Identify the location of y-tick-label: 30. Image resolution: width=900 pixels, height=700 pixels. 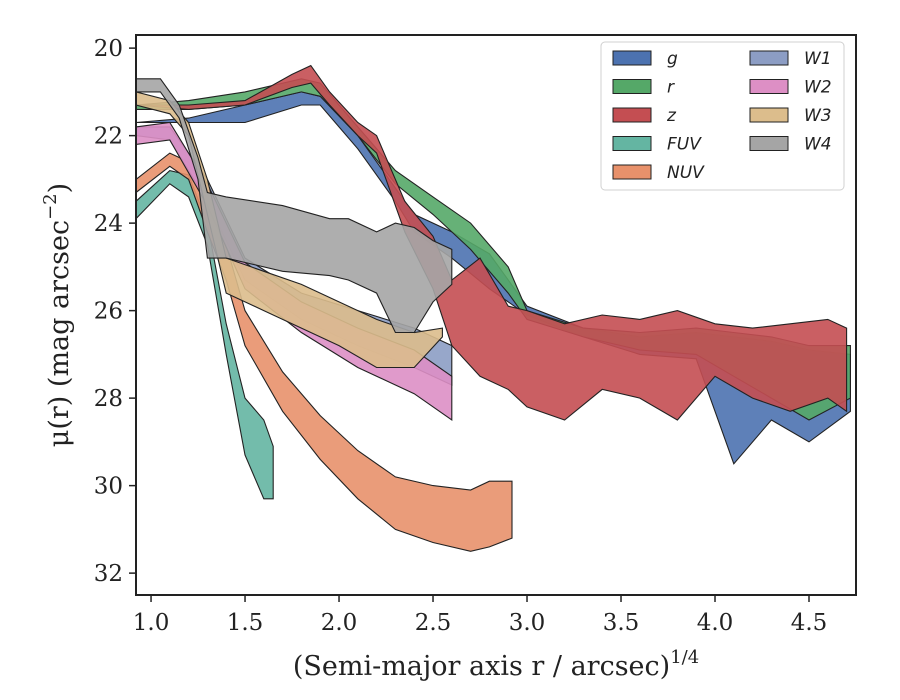
(108, 487).